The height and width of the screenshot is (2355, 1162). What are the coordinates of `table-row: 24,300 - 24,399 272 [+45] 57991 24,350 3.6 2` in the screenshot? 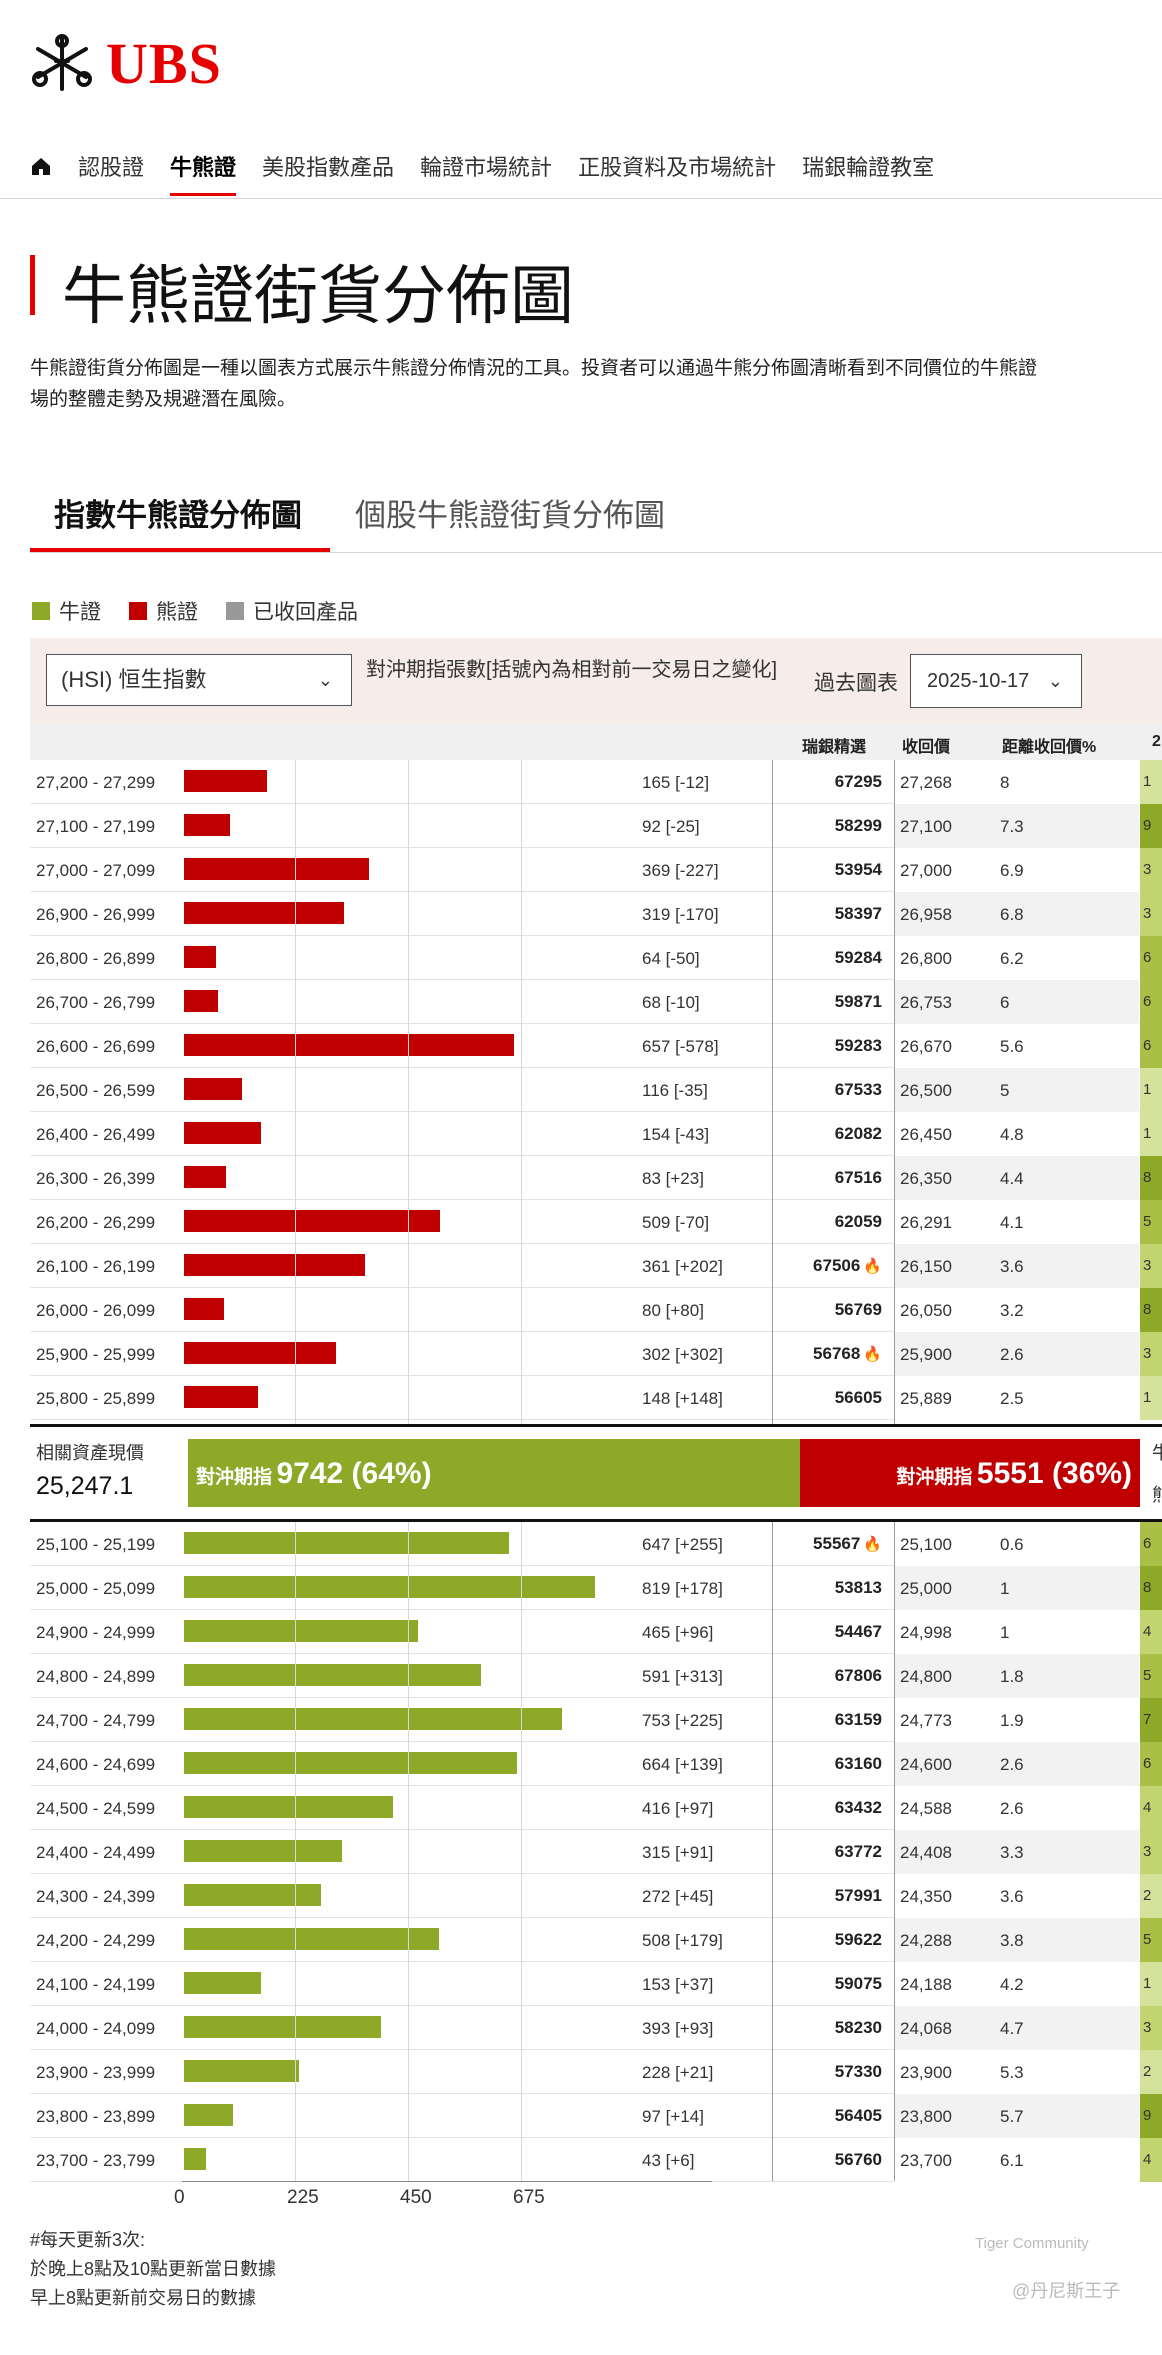 It's located at (596, 1896).